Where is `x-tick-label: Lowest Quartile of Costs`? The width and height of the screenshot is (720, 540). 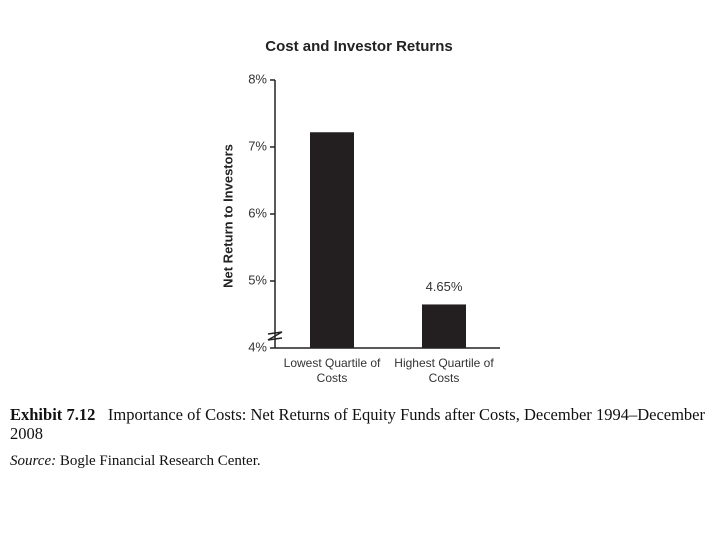 x-tick-label: Lowest Quartile of Costs is located at coordinates (332, 370).